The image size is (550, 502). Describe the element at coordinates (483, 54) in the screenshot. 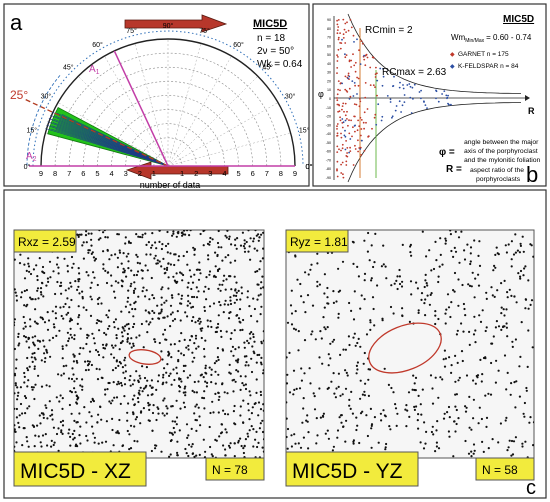

I see `legend-garnet-label: GARNET n = 175` at that location.